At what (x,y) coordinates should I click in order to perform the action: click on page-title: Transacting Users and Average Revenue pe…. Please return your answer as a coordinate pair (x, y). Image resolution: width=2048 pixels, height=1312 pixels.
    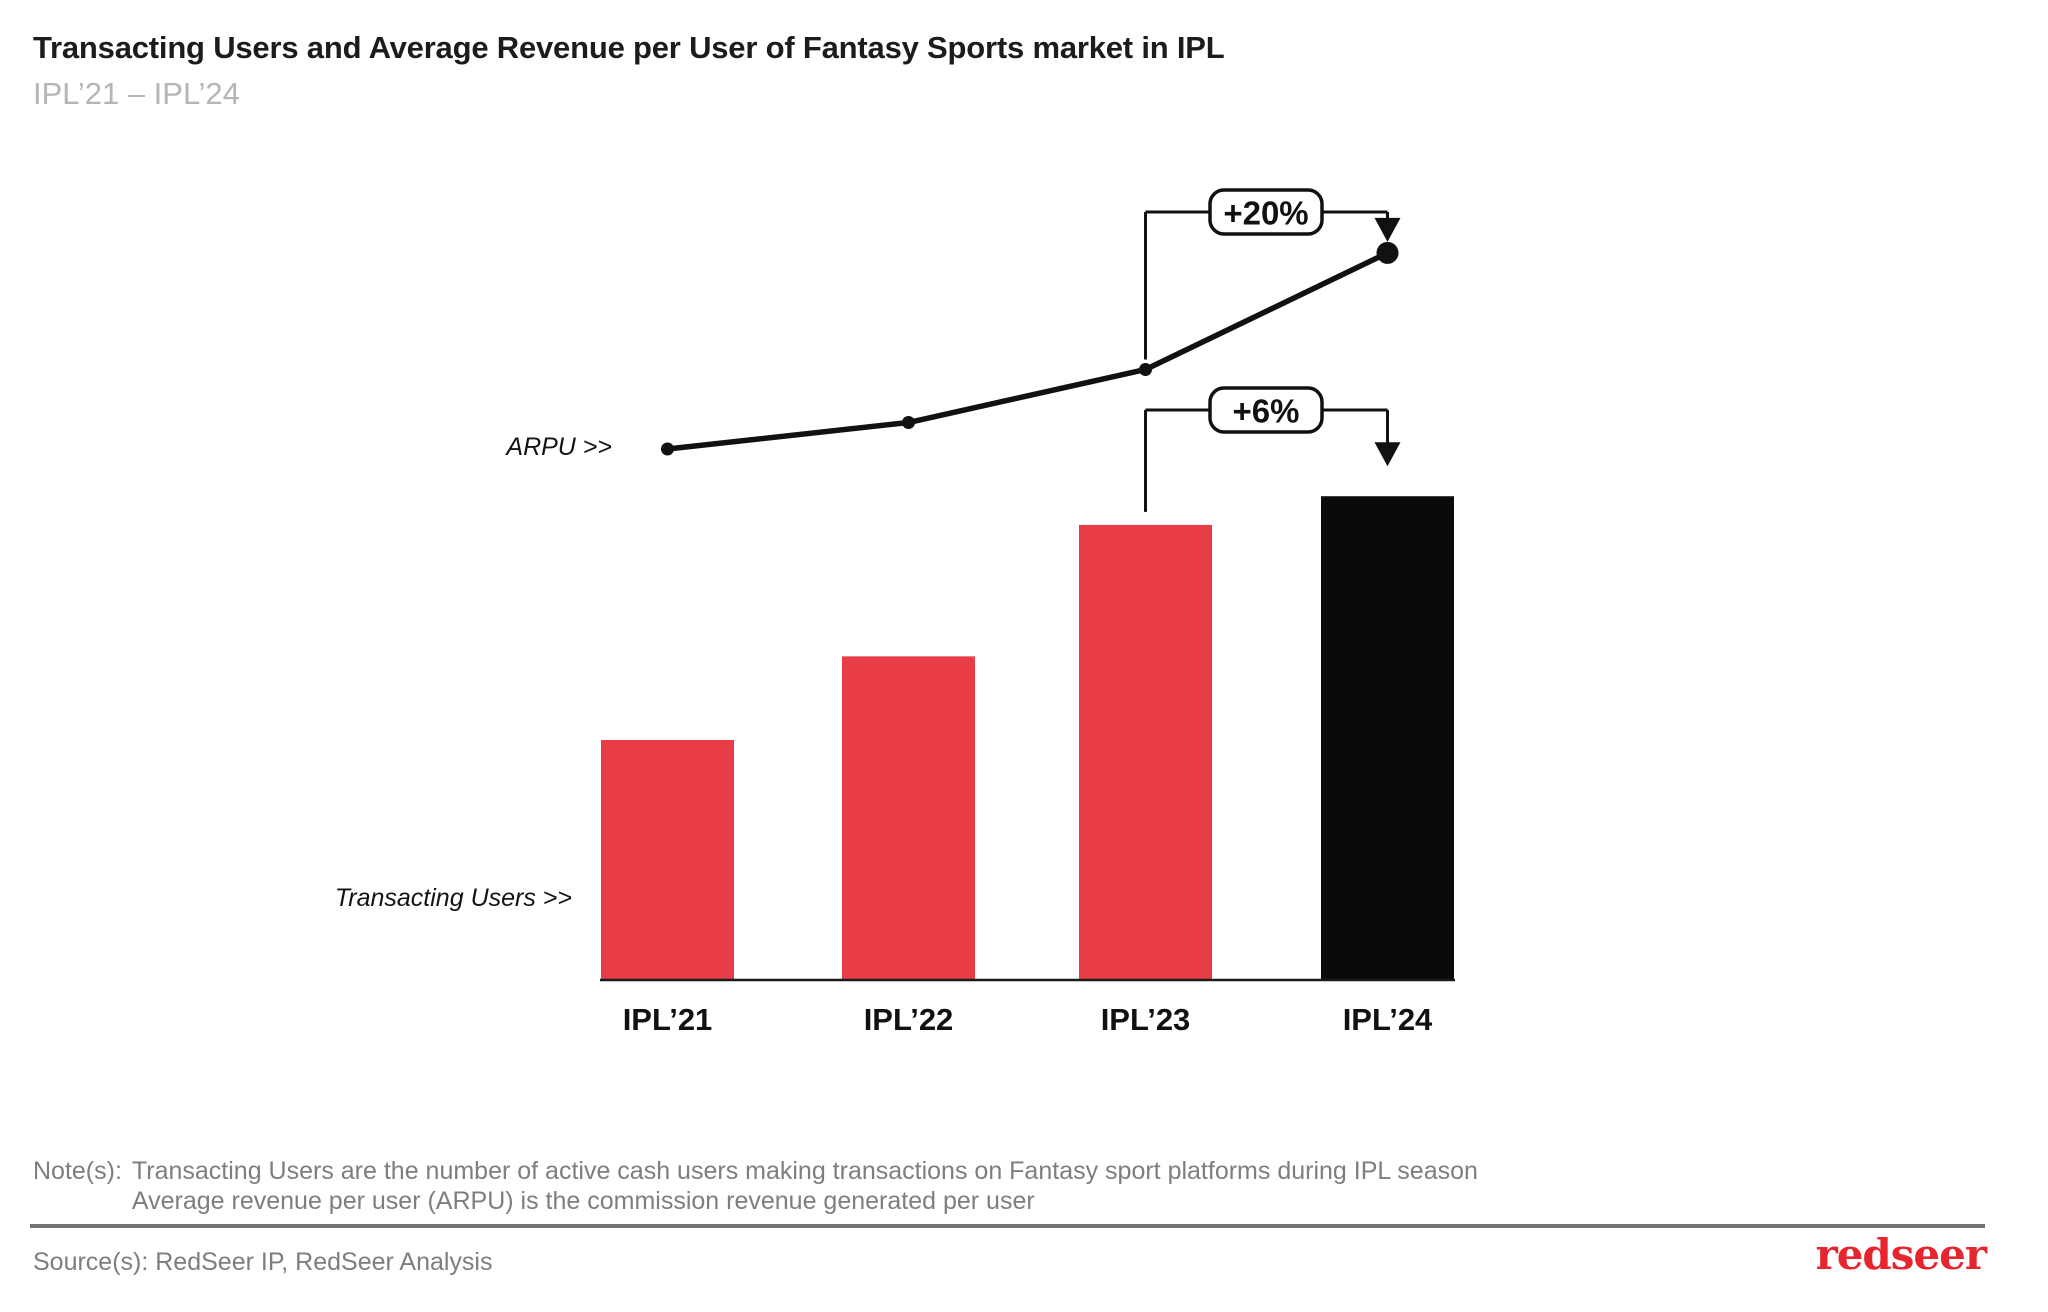
    Looking at the image, I should click on (629, 47).